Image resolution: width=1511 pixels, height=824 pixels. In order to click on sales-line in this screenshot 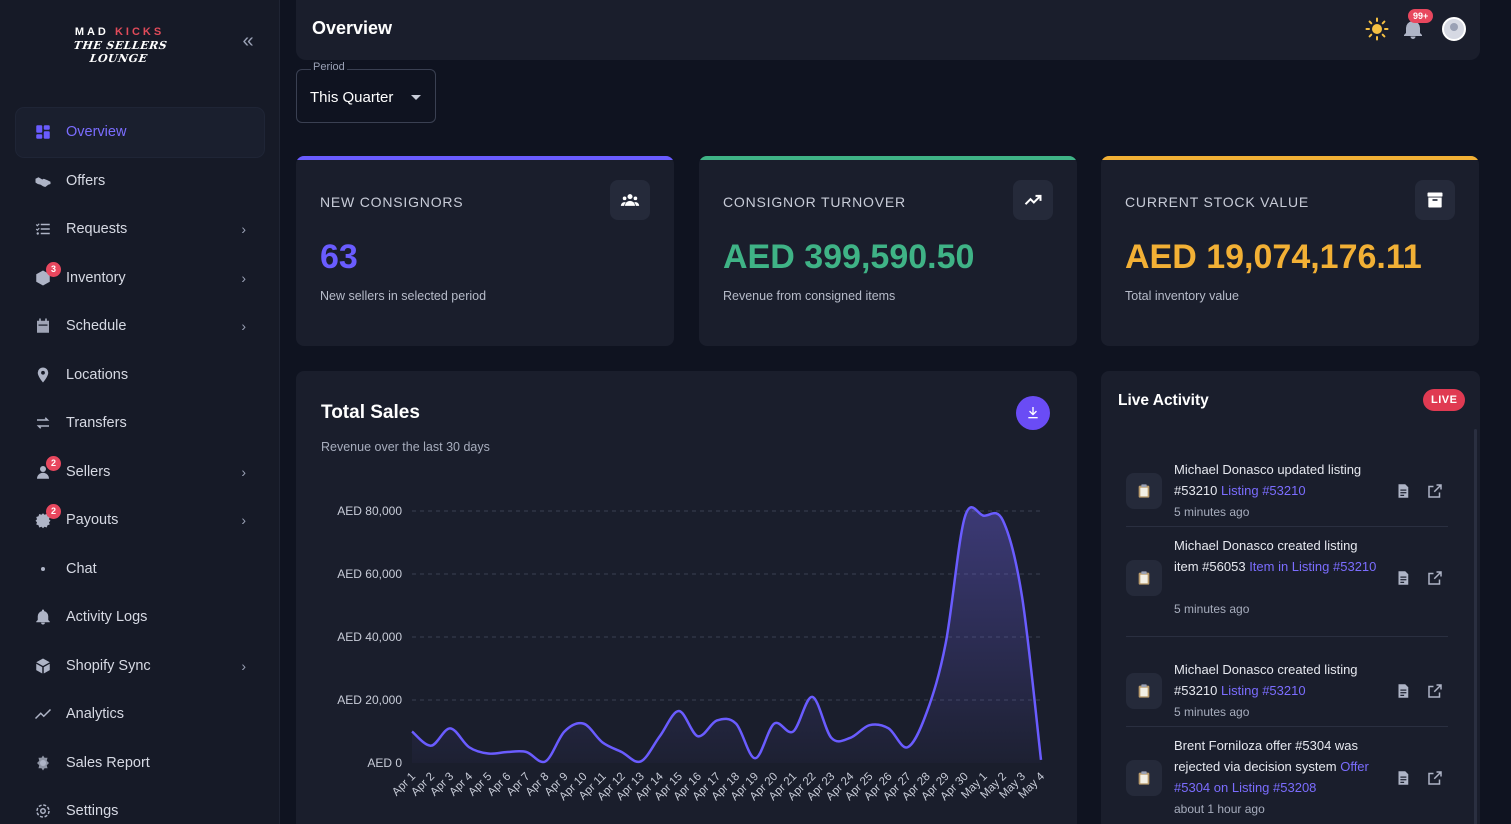, I will do `click(727, 635)`.